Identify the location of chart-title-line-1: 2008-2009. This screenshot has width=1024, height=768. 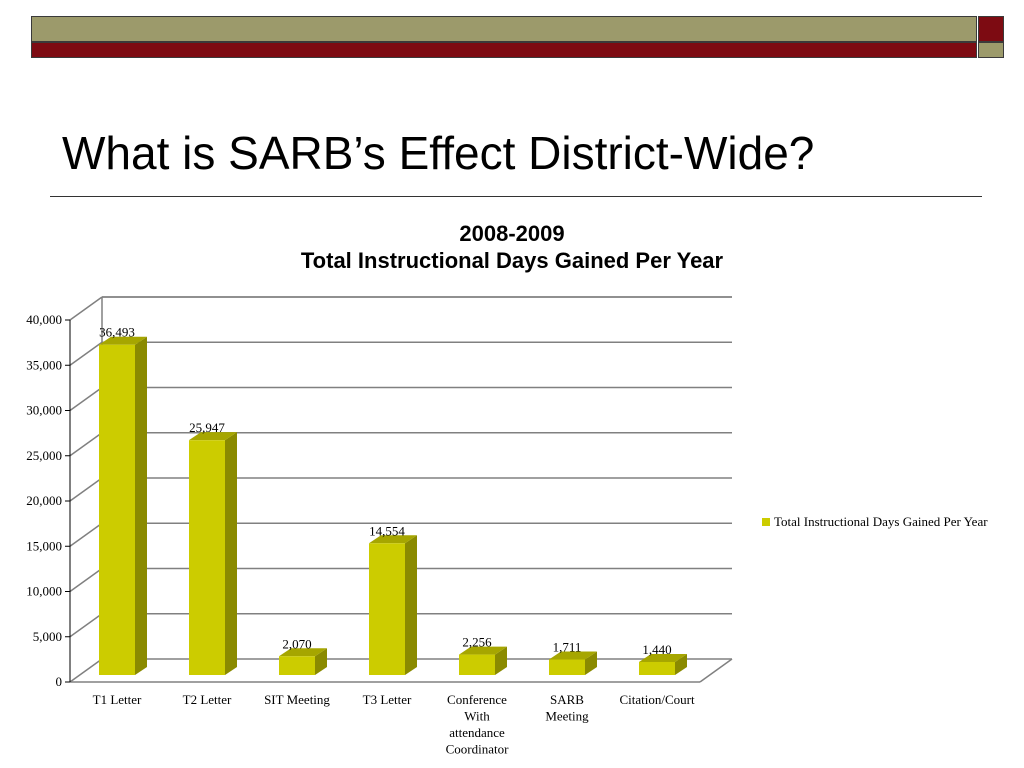
(512, 233).